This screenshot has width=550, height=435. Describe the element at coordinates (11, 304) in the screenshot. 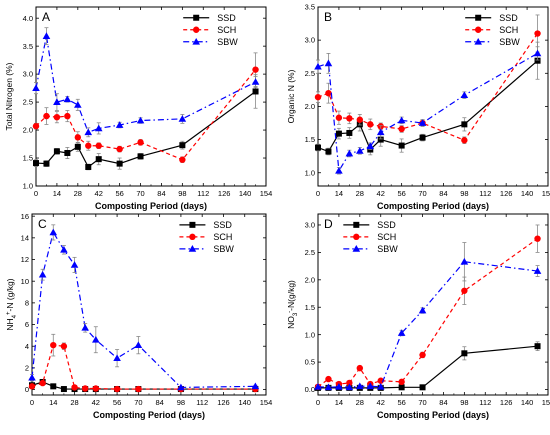

I see `y-axis-title: NH4+-N (g/kg)` at that location.